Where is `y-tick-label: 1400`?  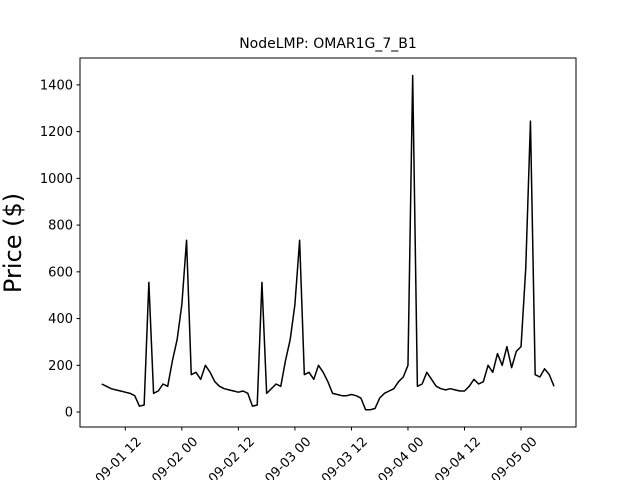
y-tick-label: 1400 is located at coordinates (56, 85).